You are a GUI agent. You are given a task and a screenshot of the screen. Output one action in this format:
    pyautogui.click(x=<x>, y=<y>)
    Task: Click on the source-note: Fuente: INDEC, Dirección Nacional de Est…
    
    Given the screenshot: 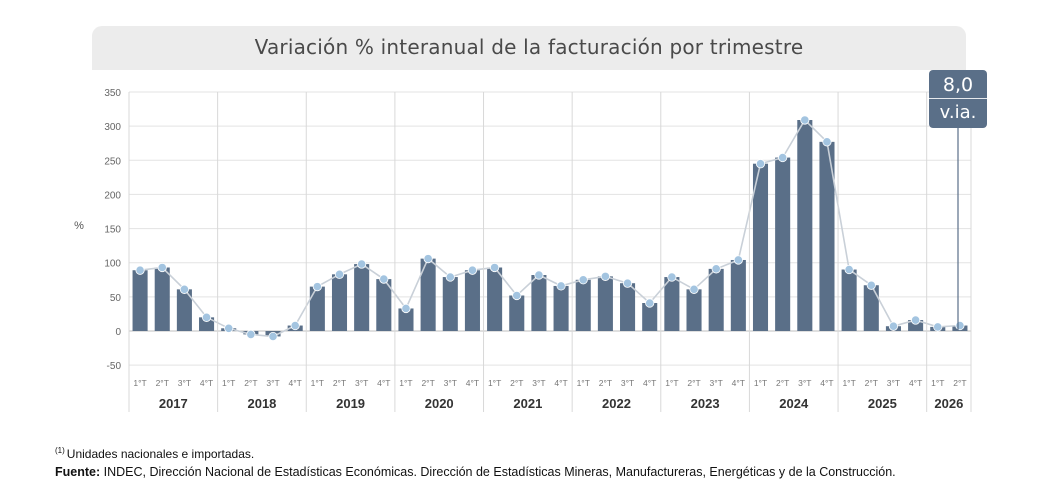 What is the action you would take?
    pyautogui.click(x=475, y=472)
    